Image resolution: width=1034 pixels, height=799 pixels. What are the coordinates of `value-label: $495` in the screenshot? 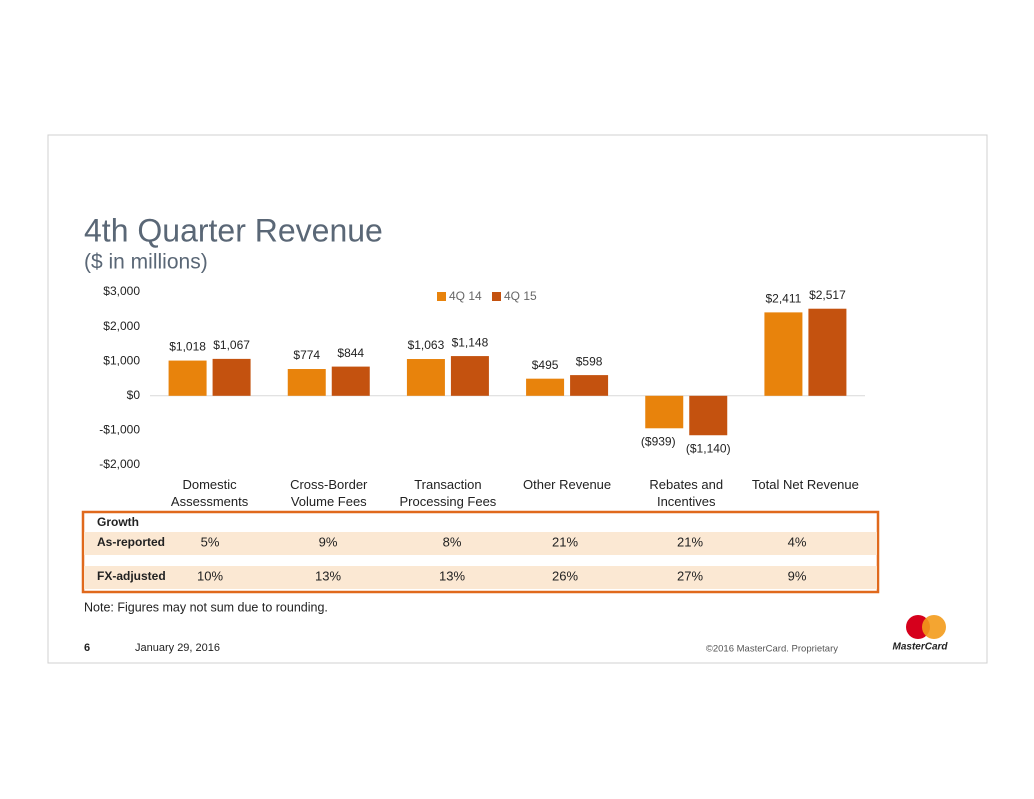 It's located at (545, 365).